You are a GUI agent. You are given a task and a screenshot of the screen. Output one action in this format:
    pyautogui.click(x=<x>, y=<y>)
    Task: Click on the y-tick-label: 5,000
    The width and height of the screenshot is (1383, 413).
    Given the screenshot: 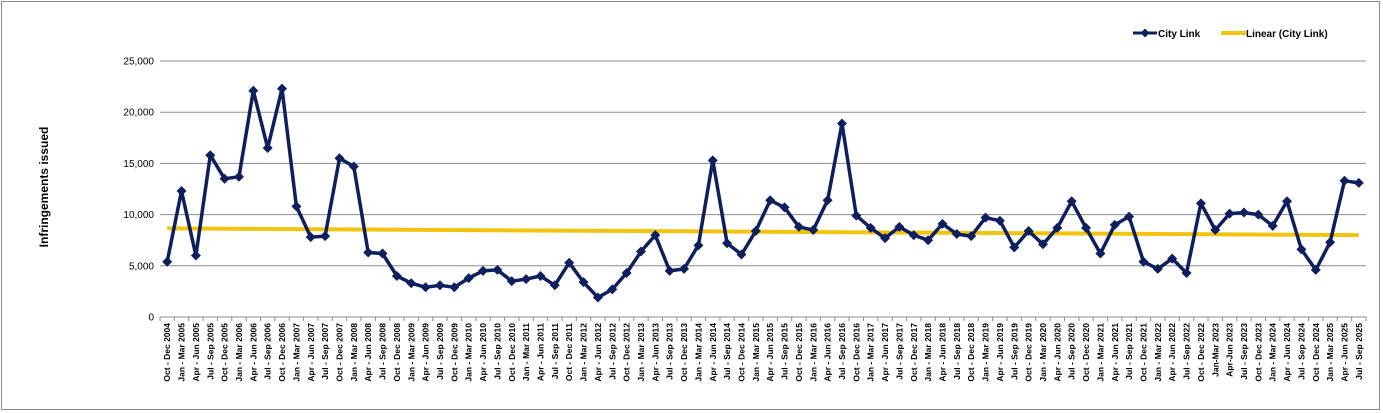 What is the action you would take?
    pyautogui.click(x=141, y=266)
    